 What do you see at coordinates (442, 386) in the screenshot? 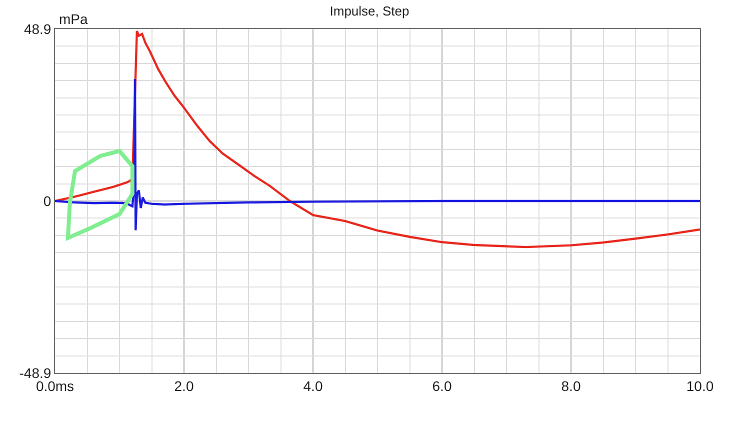
I see `x-tick-label: 6.0` at bounding box center [442, 386].